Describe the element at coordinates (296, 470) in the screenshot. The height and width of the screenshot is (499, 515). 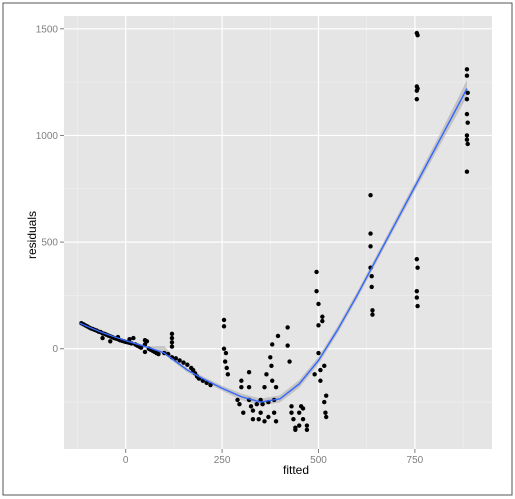
I see `x-axis-title: fitted` at that location.